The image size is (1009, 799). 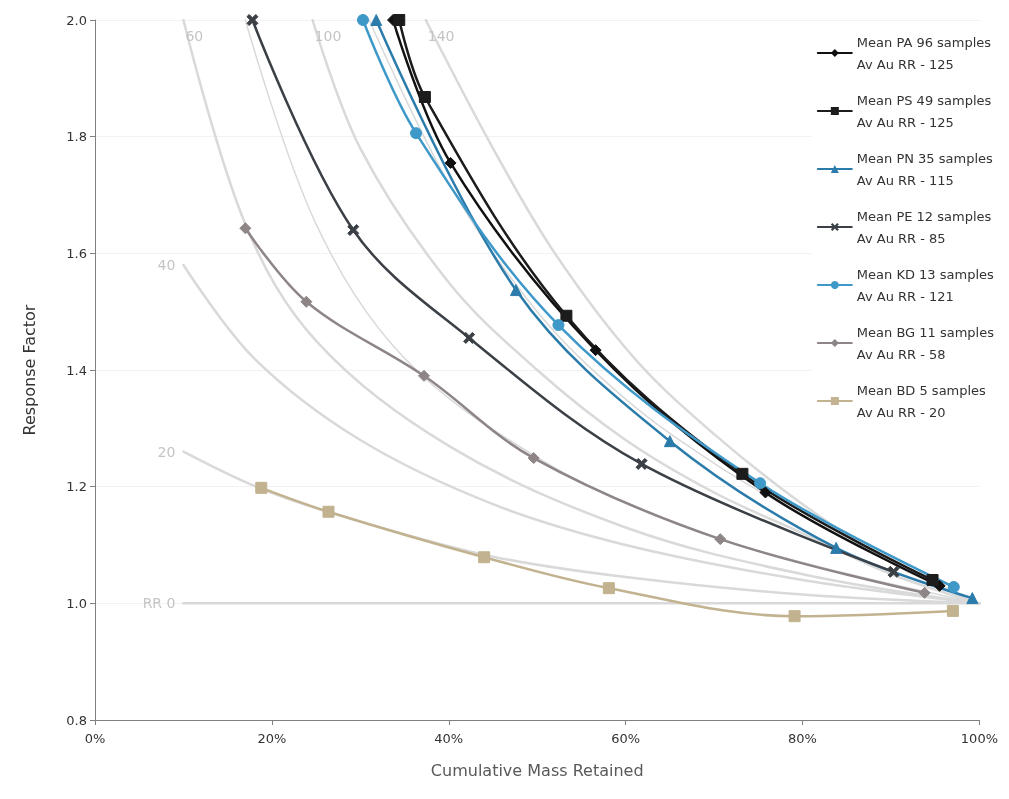 I want to click on y-tick-label: 1.2, so click(x=76, y=487).